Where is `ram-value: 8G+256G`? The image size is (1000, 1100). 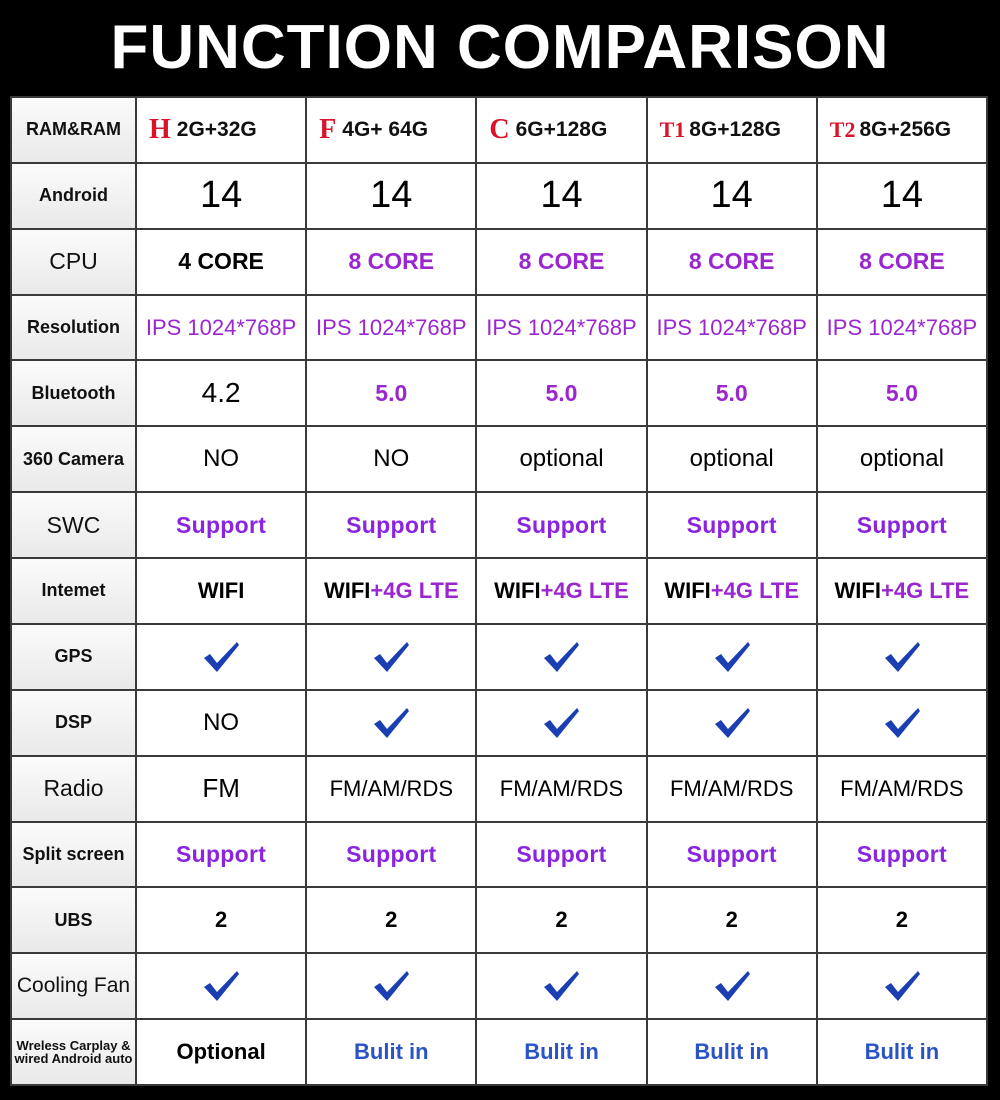
ram-value: 8G+256G is located at coordinates (905, 129).